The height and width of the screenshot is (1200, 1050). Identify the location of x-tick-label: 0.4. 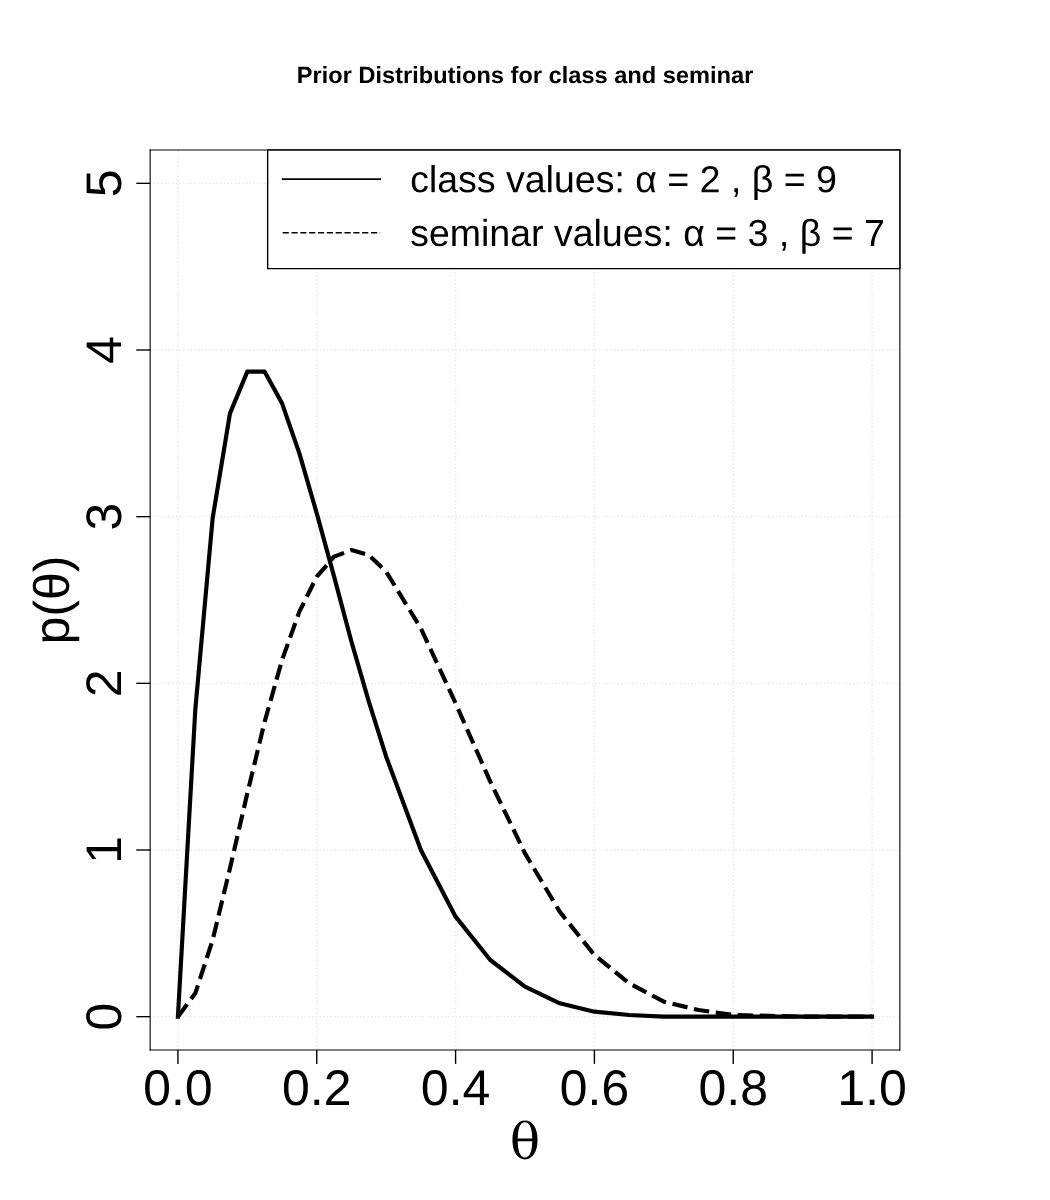
(455, 1088).